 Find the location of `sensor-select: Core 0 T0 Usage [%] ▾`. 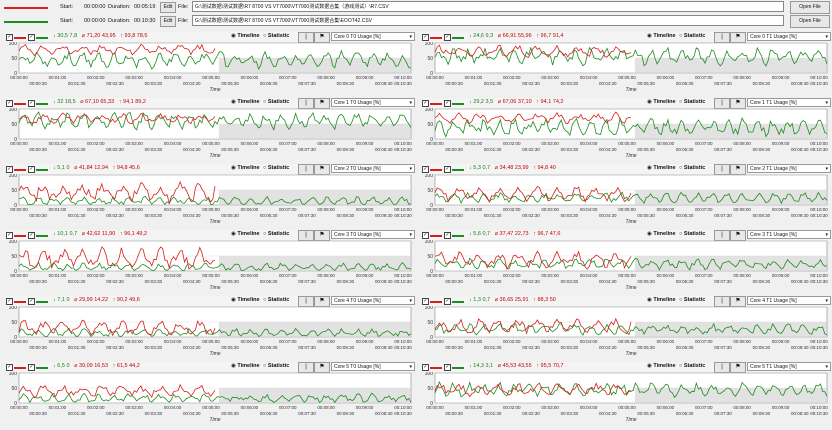

sensor-select: Core 0 T0 Usage [%] ▾ is located at coordinates (373, 36).